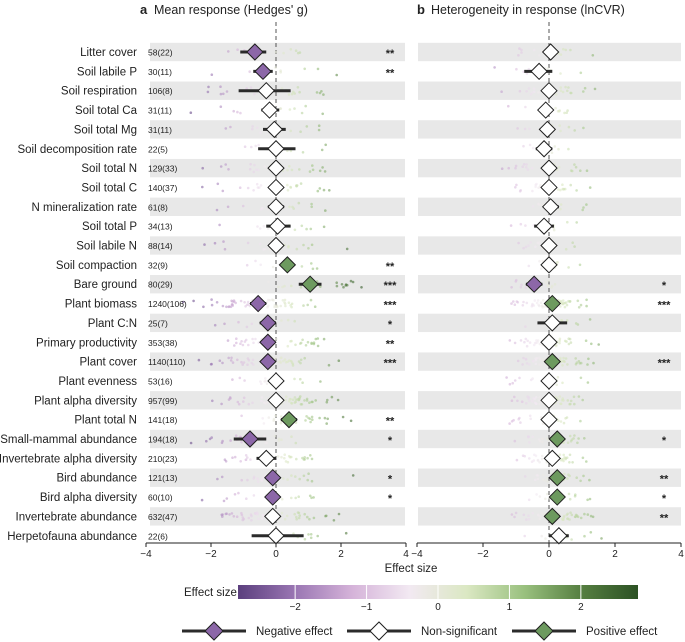 This screenshot has width=685, height=642. Describe the element at coordinates (411, 569) in the screenshot. I see `x-axis-label: Effect size` at that location.